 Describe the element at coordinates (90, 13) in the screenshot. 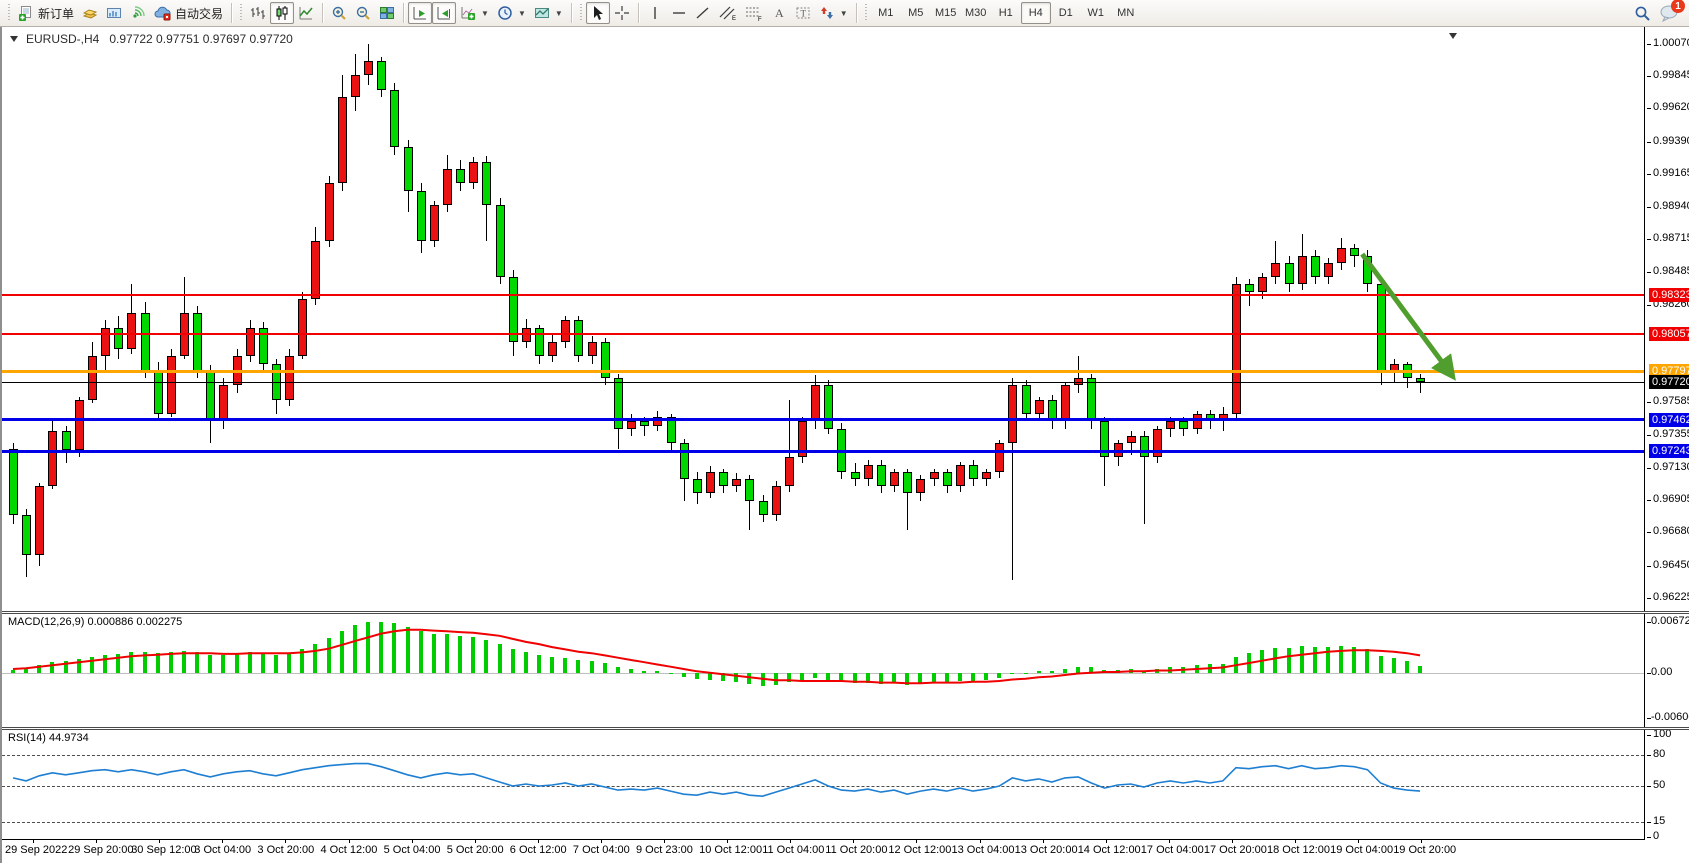

I see `market-button` at that location.